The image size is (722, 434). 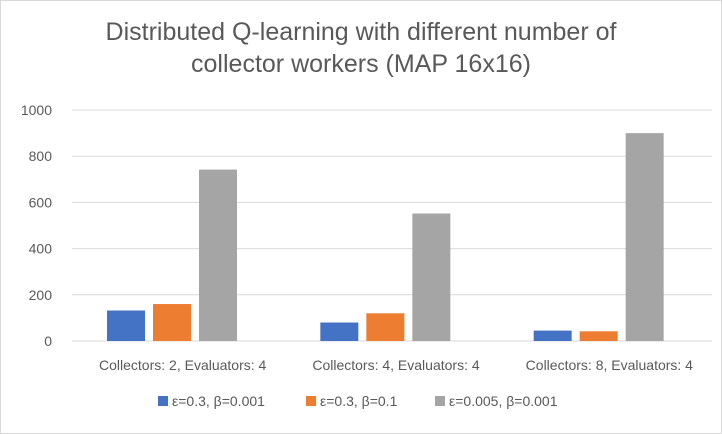 I want to click on y-tick-label: 200, so click(x=41, y=295).